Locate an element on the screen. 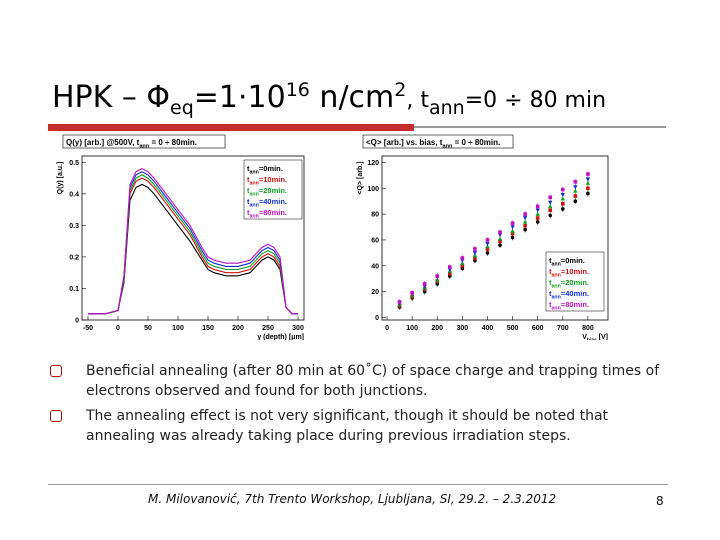 The width and height of the screenshot is (720, 540). x-tick-label: 150 is located at coordinates (208, 328).